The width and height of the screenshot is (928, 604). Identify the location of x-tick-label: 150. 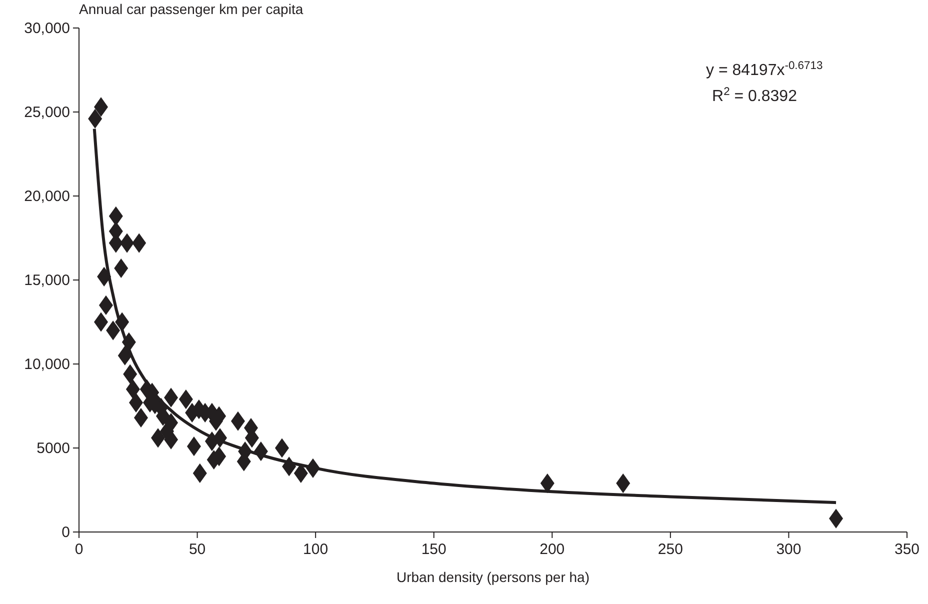
(433, 549).